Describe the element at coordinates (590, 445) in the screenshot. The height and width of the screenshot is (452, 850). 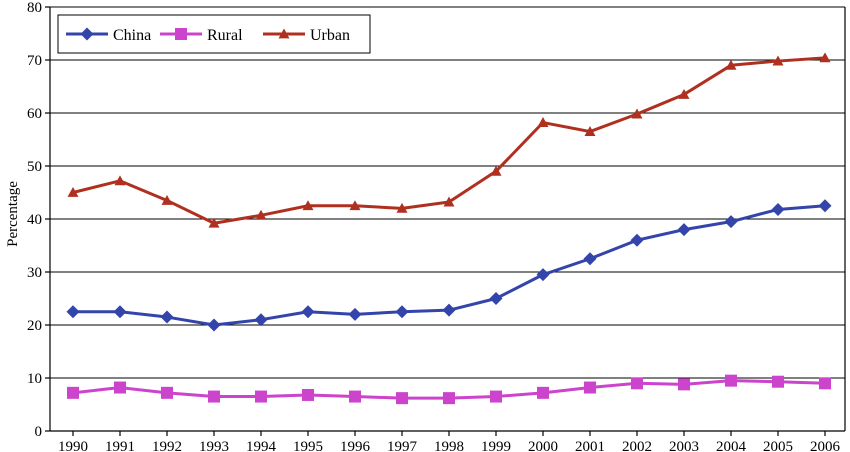
I see `x-tick-label: 2001` at that location.